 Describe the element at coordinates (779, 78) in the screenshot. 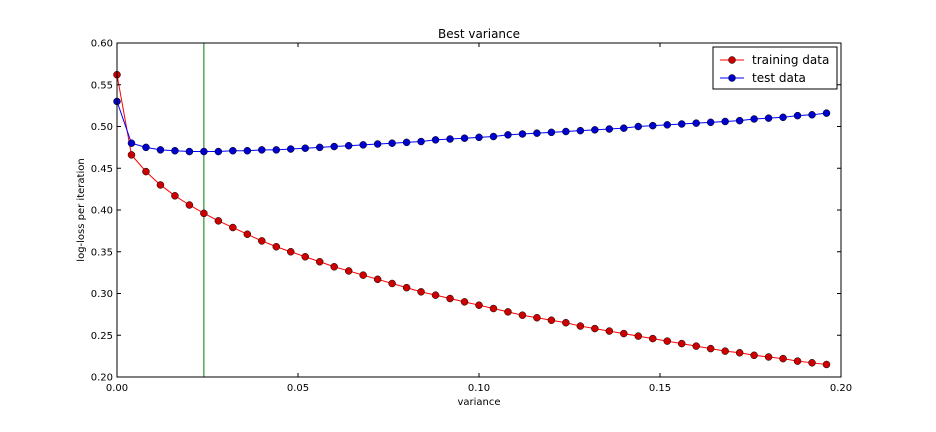

I see `legend-label-test: test data` at that location.